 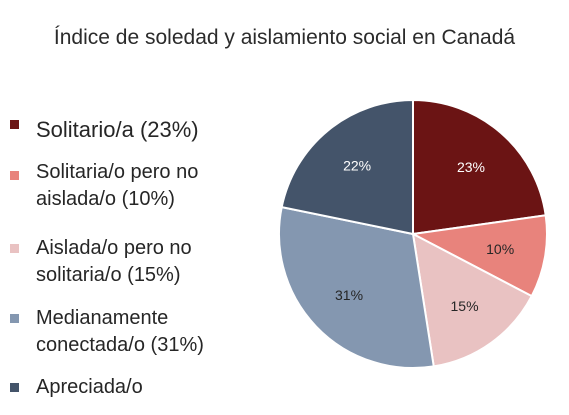 I want to click on pie-data-label: 22%, so click(x=357, y=165).